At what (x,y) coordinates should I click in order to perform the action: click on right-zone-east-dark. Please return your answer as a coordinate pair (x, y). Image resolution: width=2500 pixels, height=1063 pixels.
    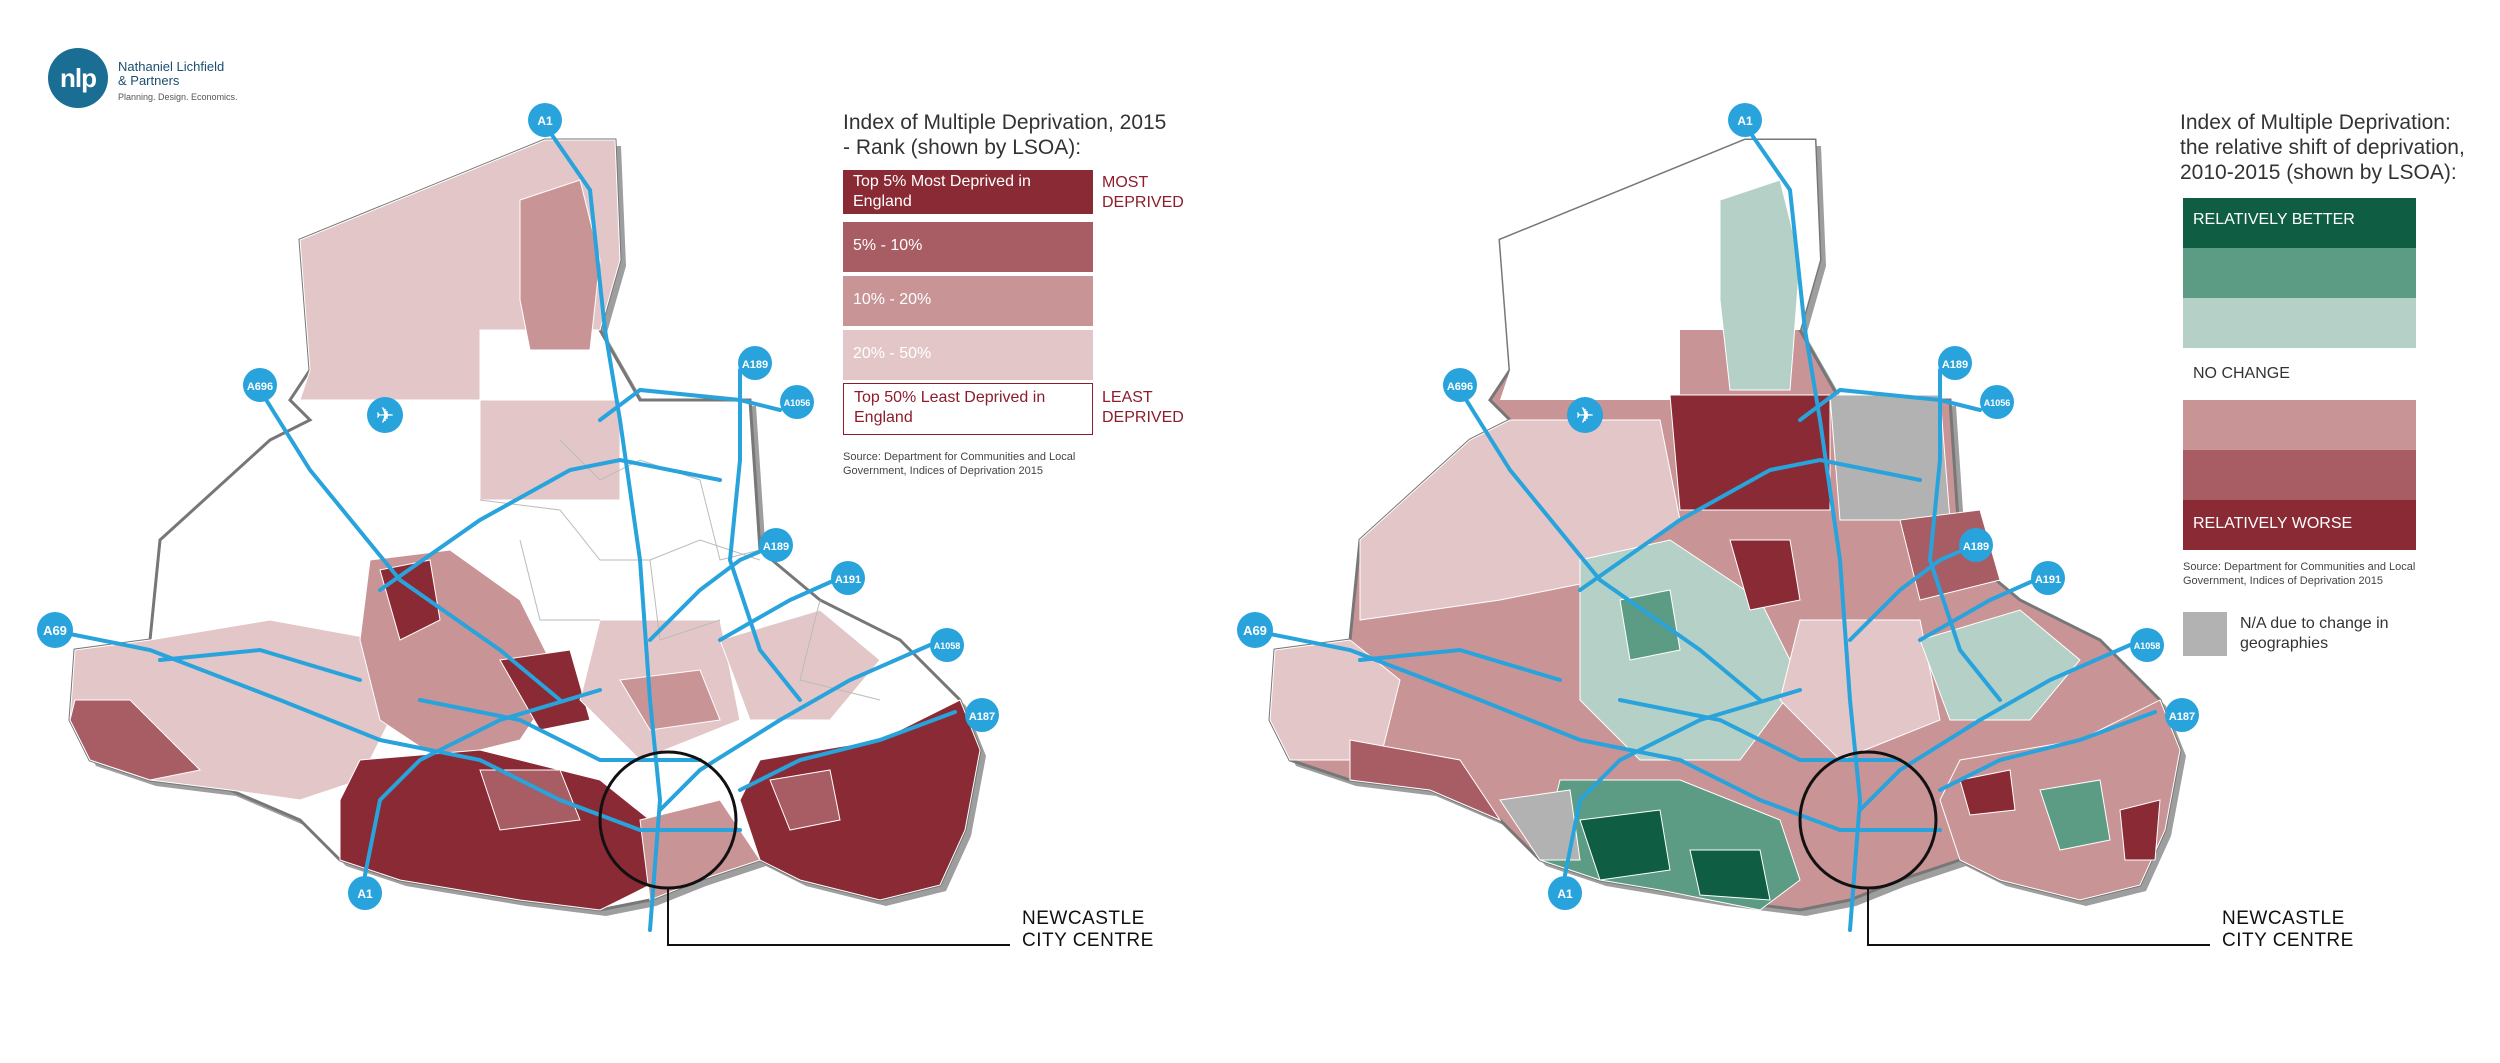
    Looking at the image, I should click on (2140, 830).